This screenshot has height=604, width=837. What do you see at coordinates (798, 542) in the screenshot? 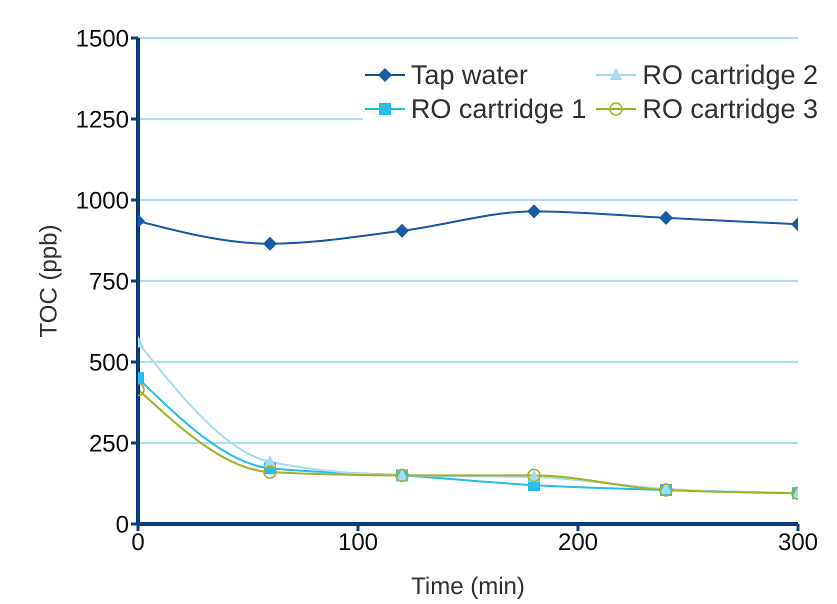
I see `x-tick-label: 300` at bounding box center [798, 542].